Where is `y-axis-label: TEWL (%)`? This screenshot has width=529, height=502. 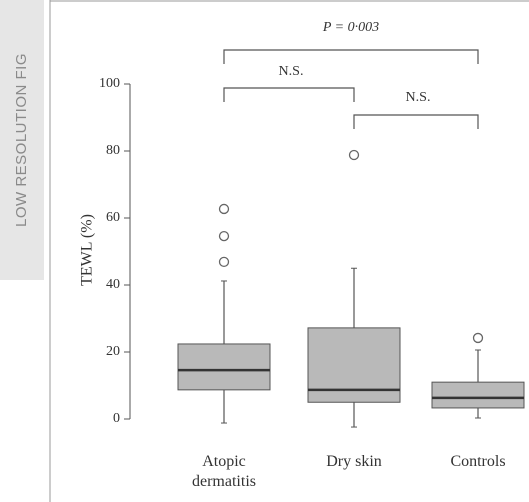 y-axis-label: TEWL (%) is located at coordinates (87, 250).